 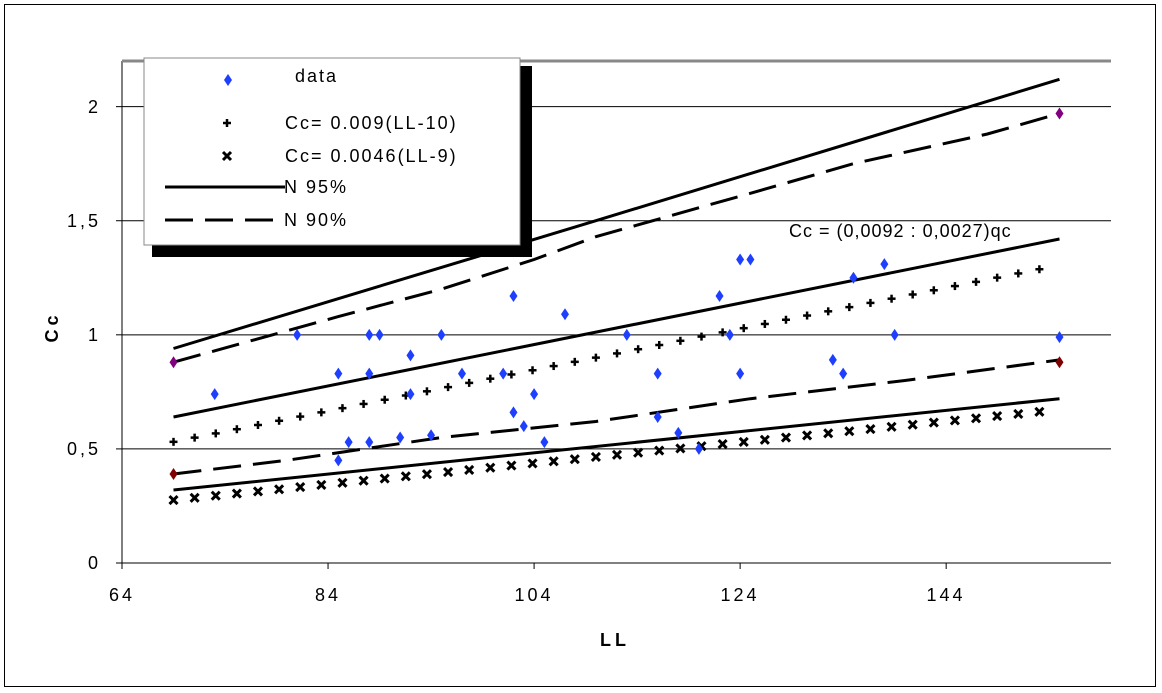 What do you see at coordinates (616, 417) in the screenshot?
I see `n90-line` at bounding box center [616, 417].